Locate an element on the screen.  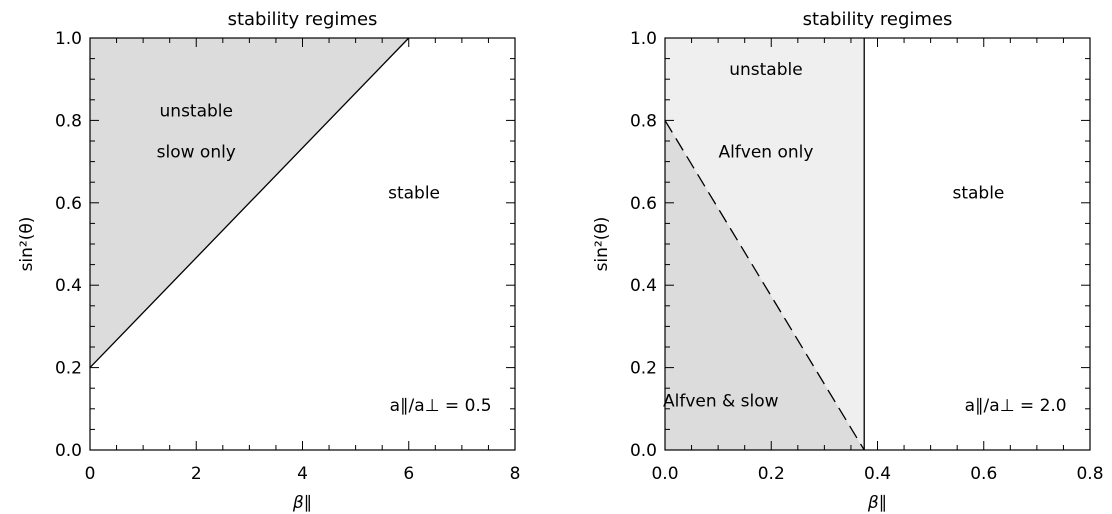
x-tick-label: 0.6 is located at coordinates (983, 474).